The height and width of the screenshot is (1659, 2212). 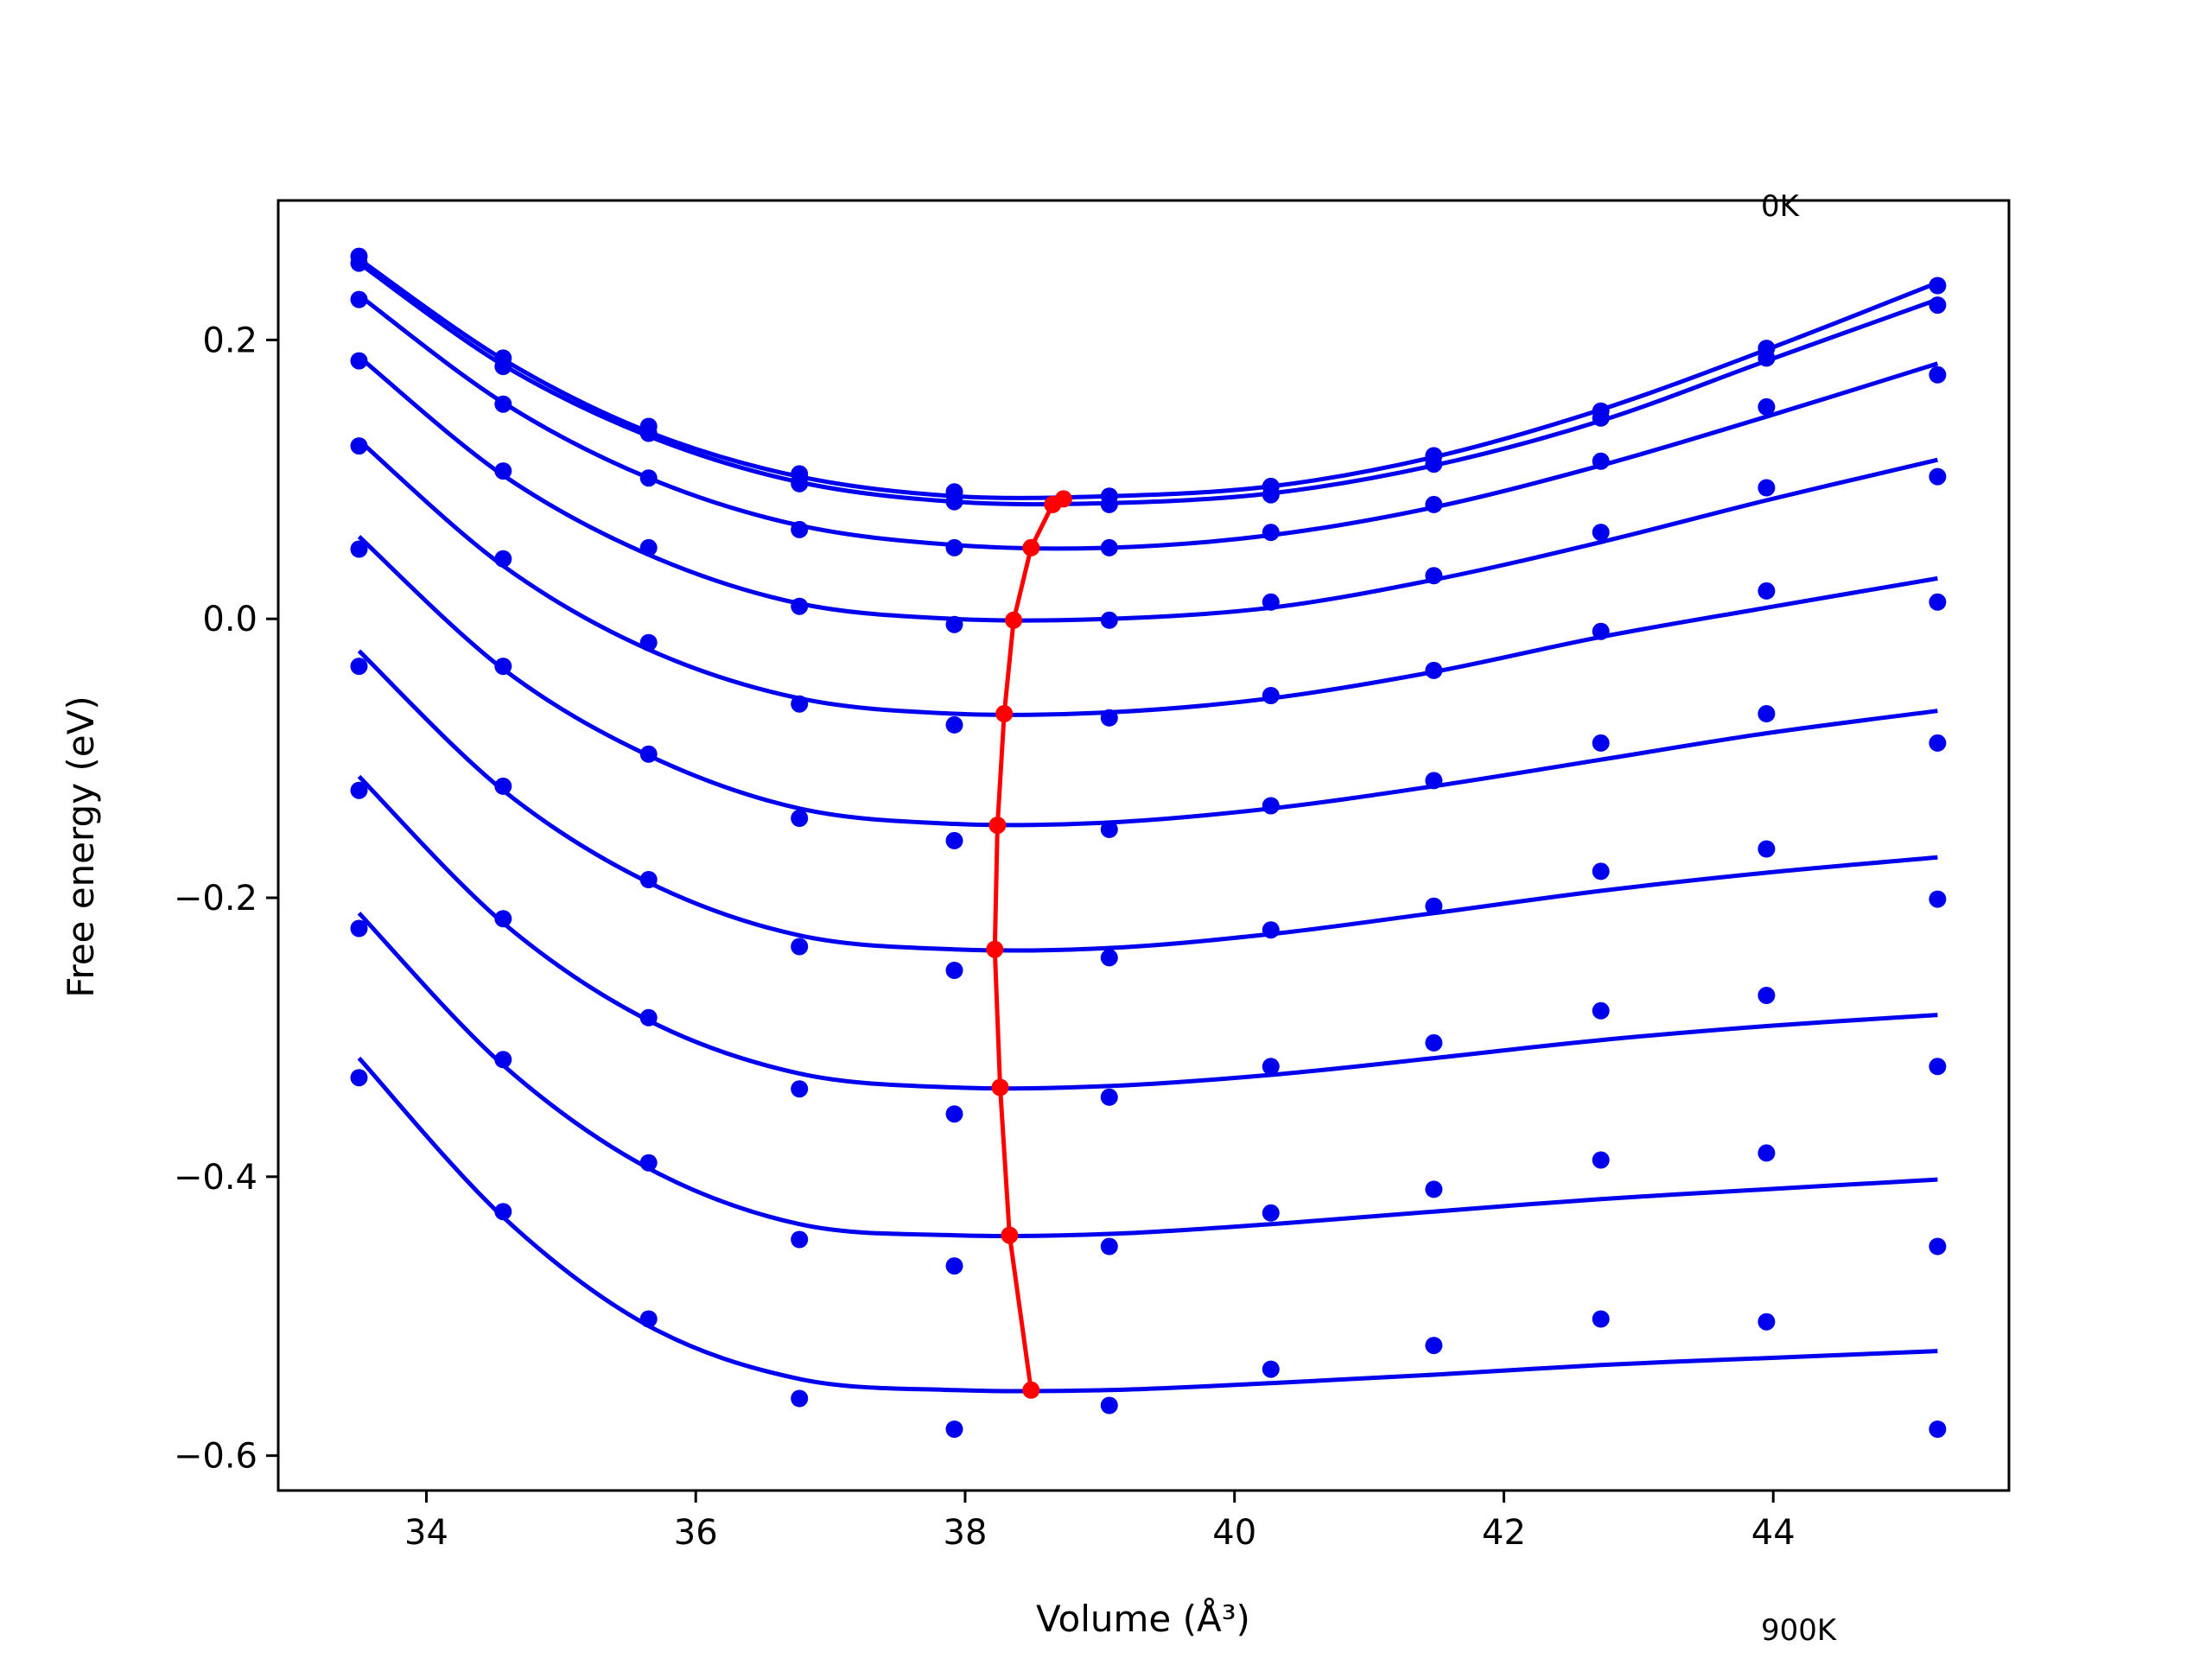 I want to click on y-tick-label-4: 0.2, so click(x=230, y=340).